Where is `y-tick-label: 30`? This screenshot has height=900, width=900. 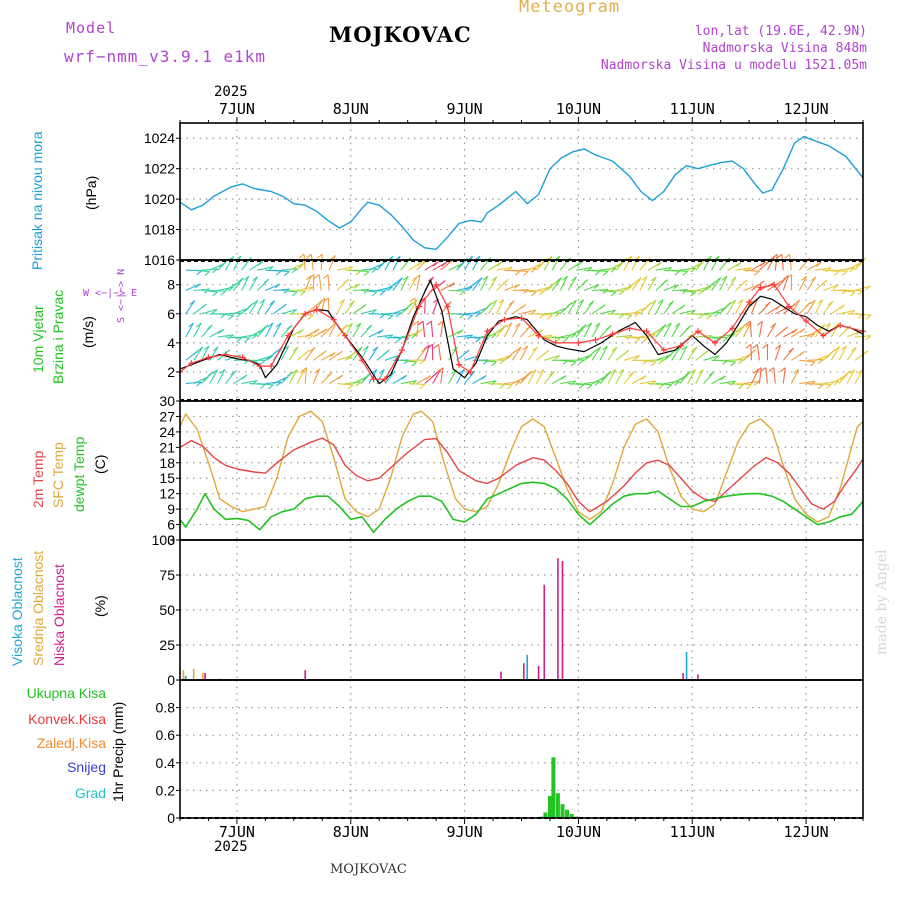
y-tick-label: 30 is located at coordinates (167, 401).